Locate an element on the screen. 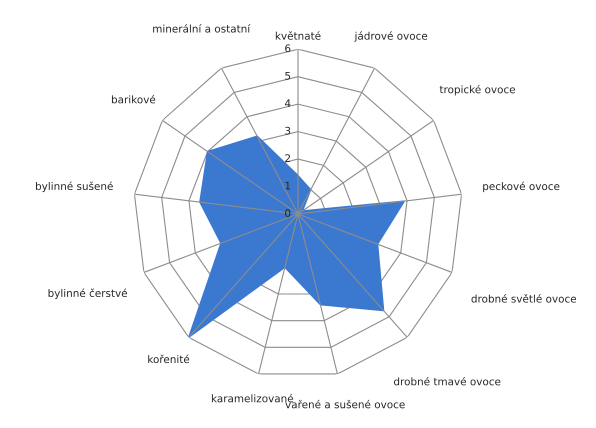  spoke-label: barikové is located at coordinates (134, 99).